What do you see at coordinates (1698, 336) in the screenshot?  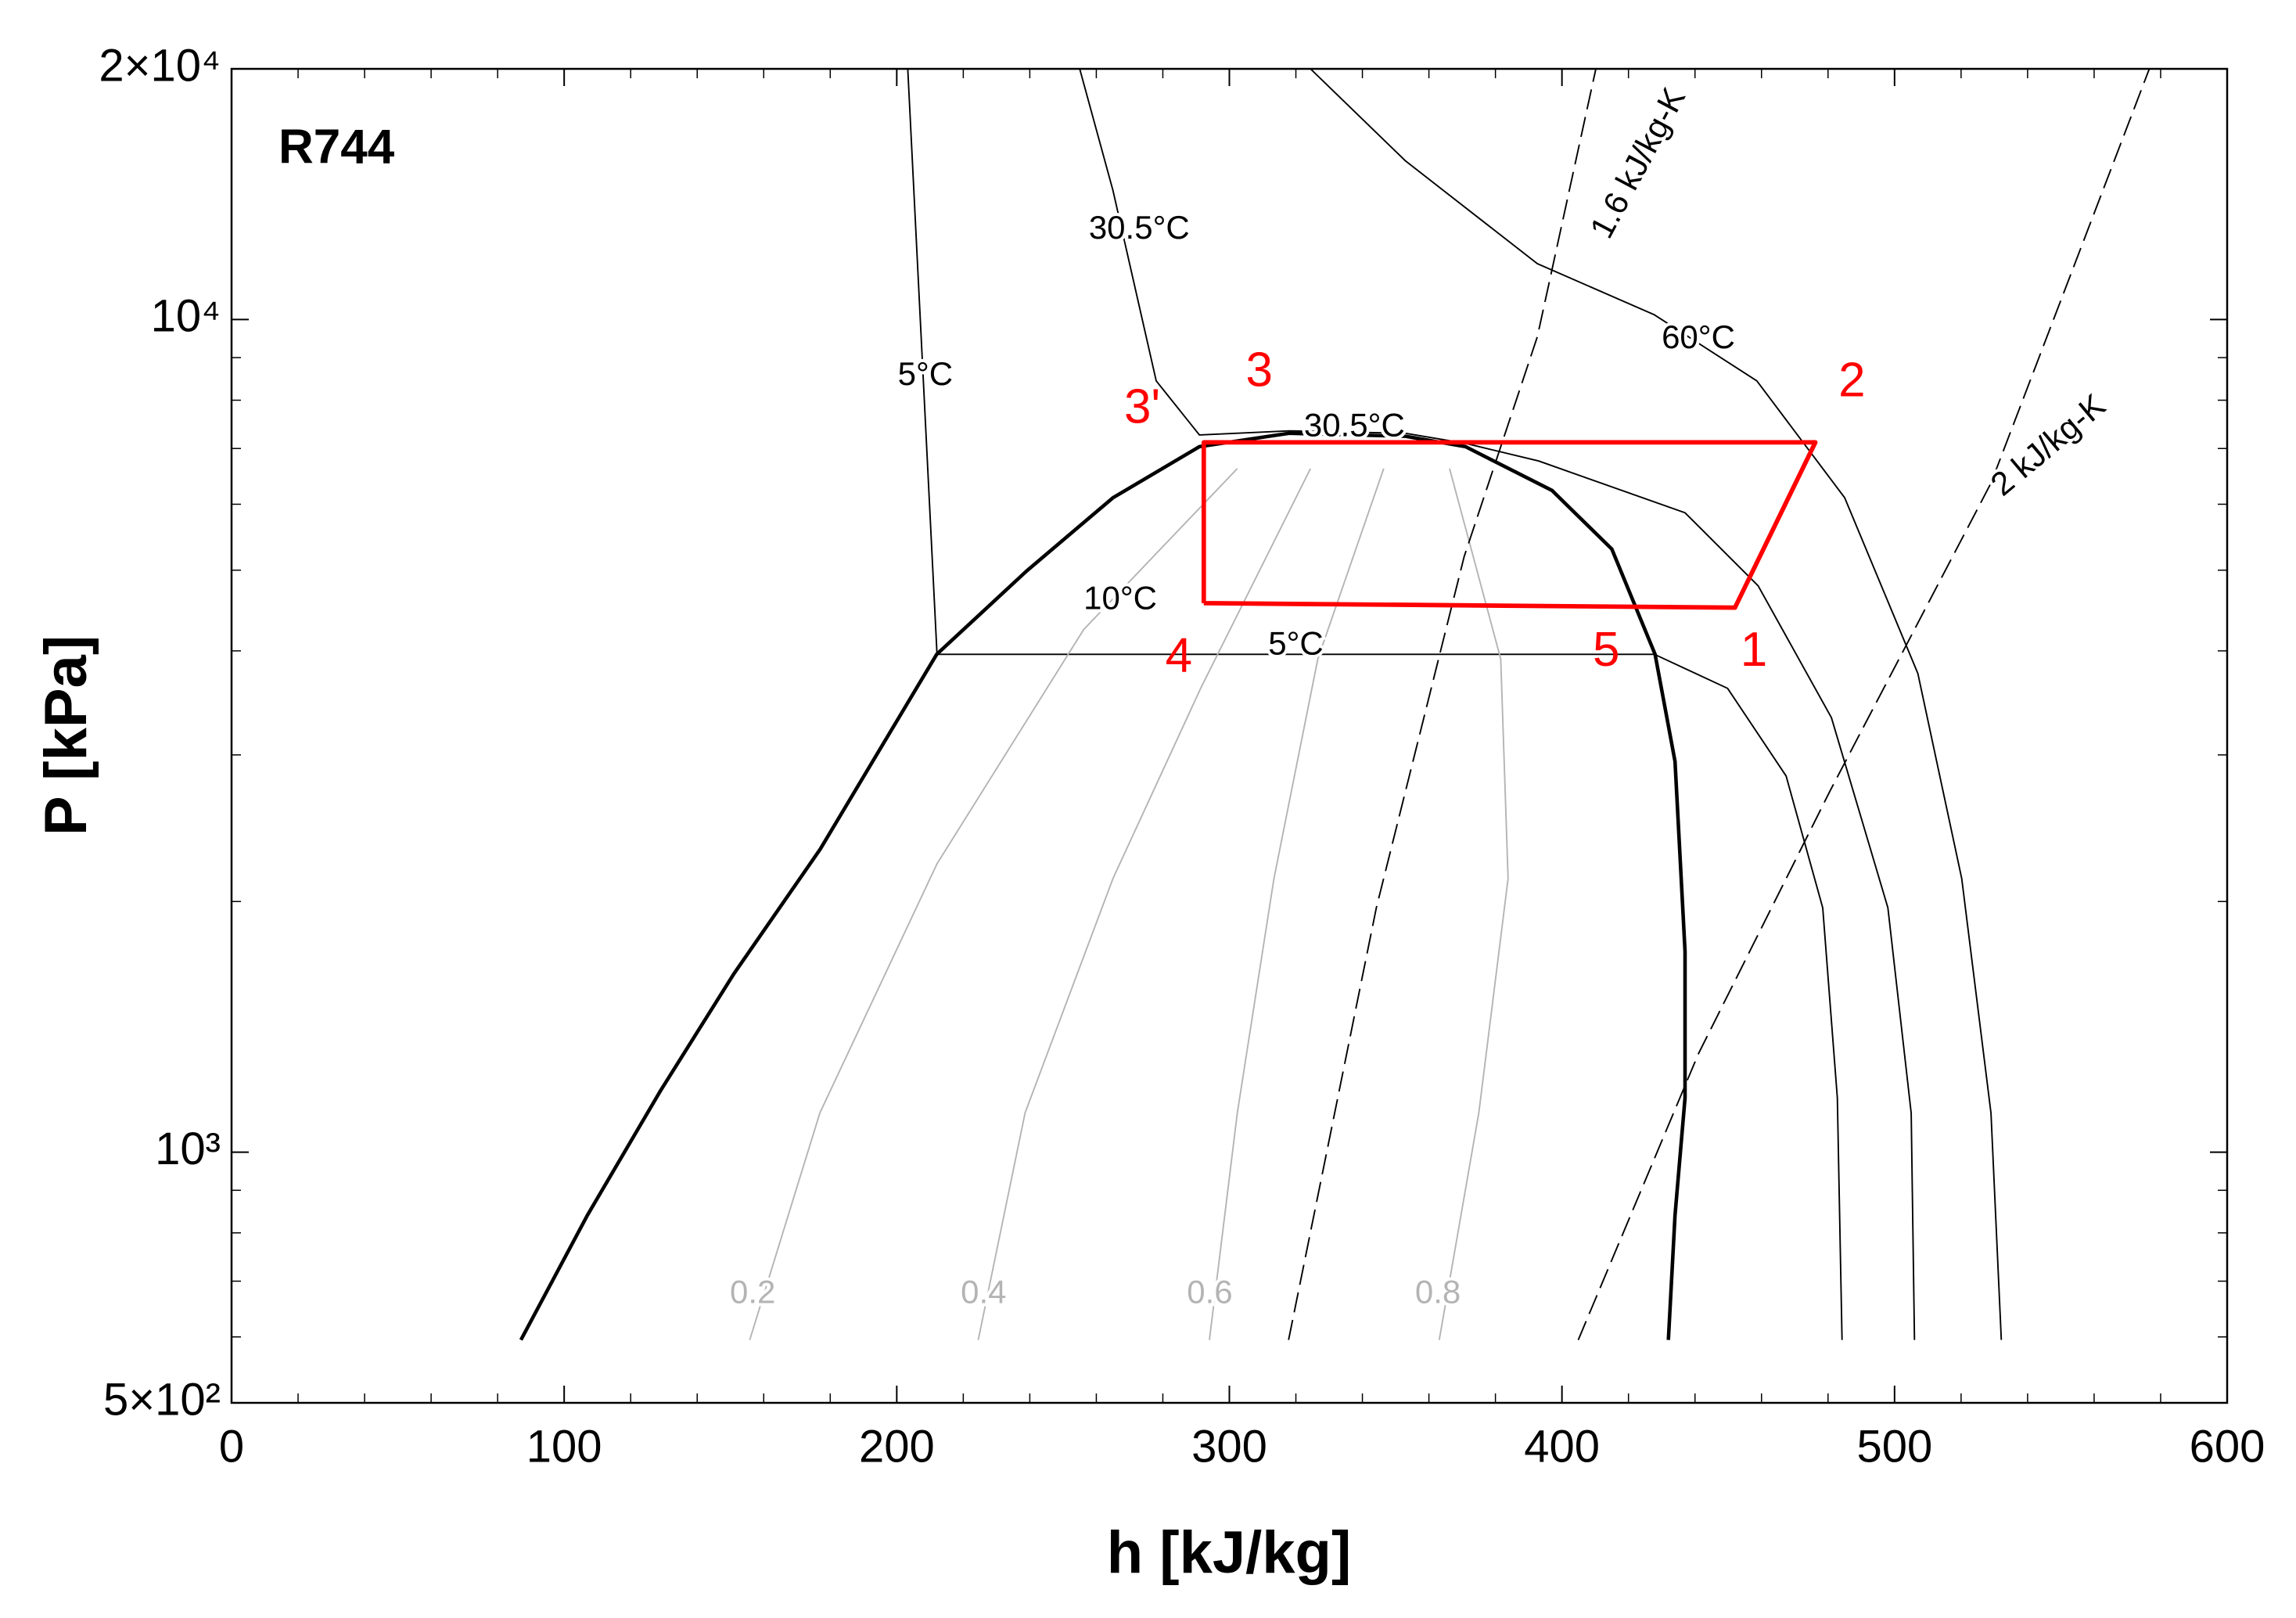 I see `curve-label: 60°C` at bounding box center [1698, 336].